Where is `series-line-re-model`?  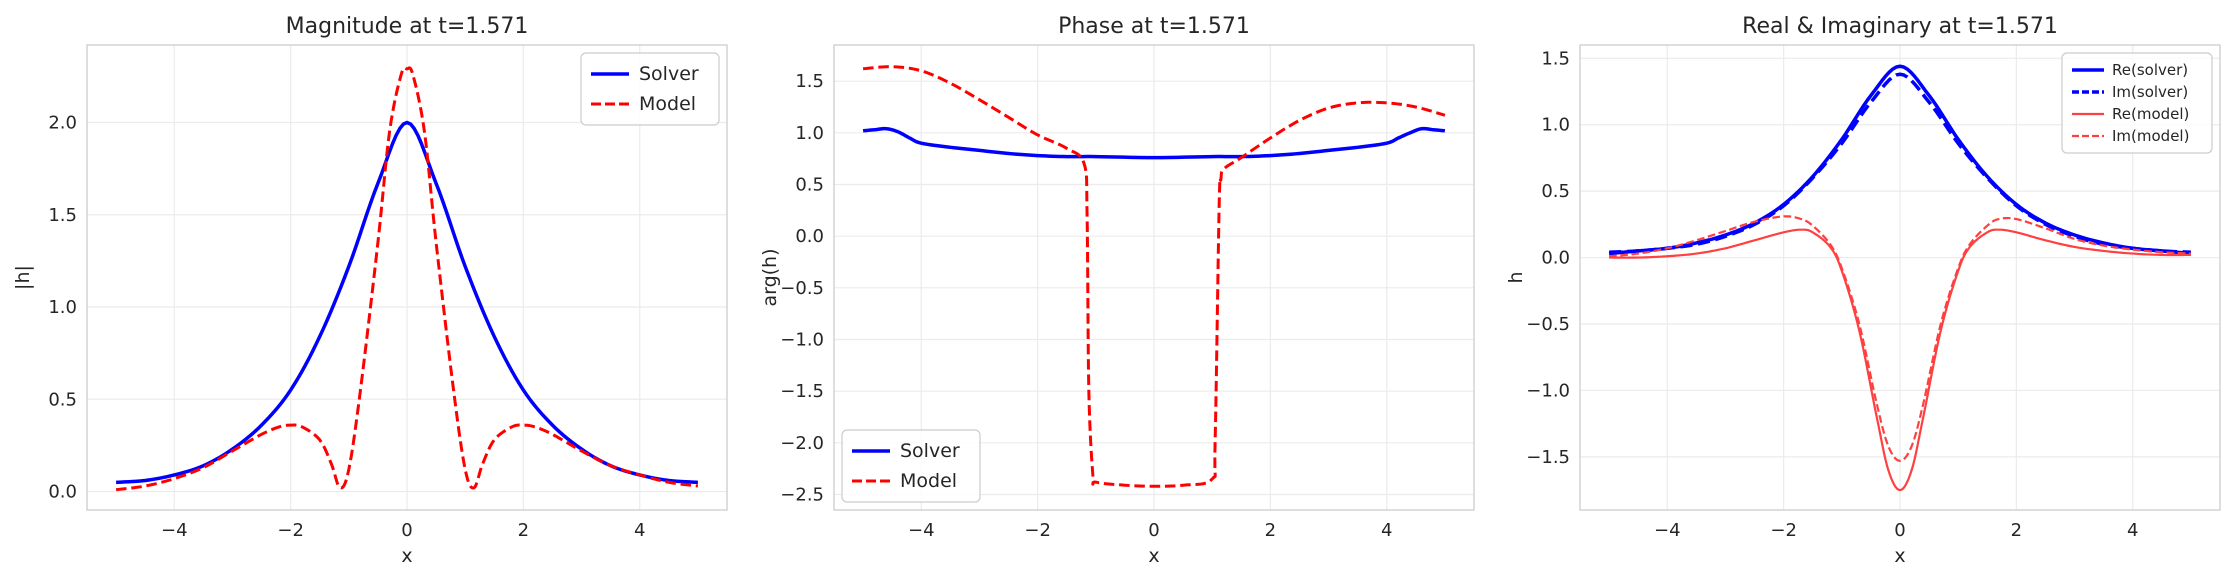
series-line-re-model is located at coordinates (1900, 360).